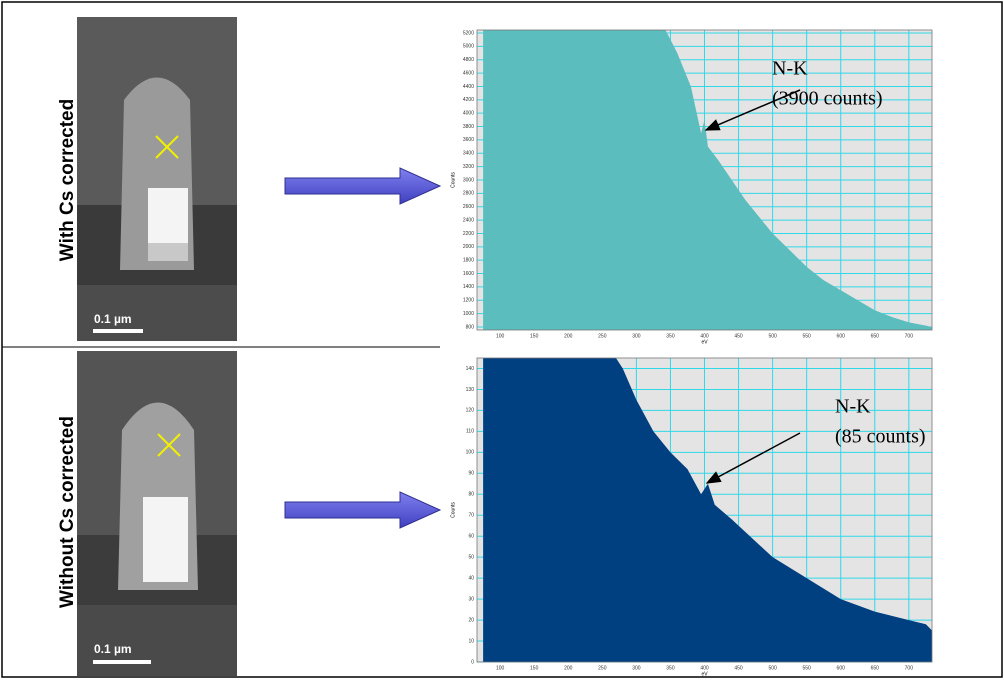  Describe the element at coordinates (470, 369) in the screenshot. I see `y-tick-label: 140` at that location.